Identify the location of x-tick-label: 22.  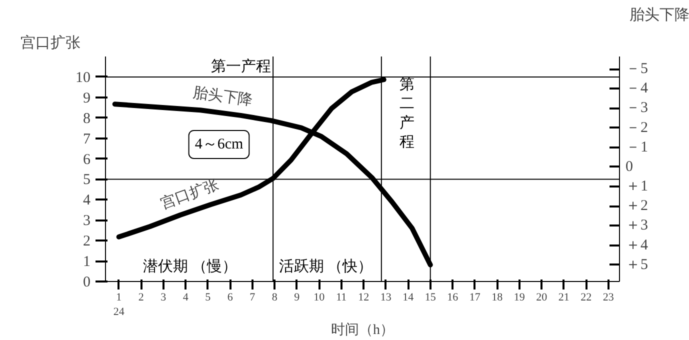
(586, 298).